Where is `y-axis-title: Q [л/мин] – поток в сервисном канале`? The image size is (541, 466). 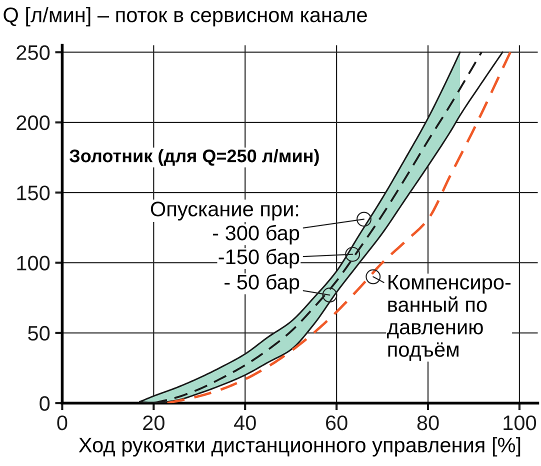 y-axis-title: Q [л/мин] – поток в сервисном канале is located at coordinates (185, 16).